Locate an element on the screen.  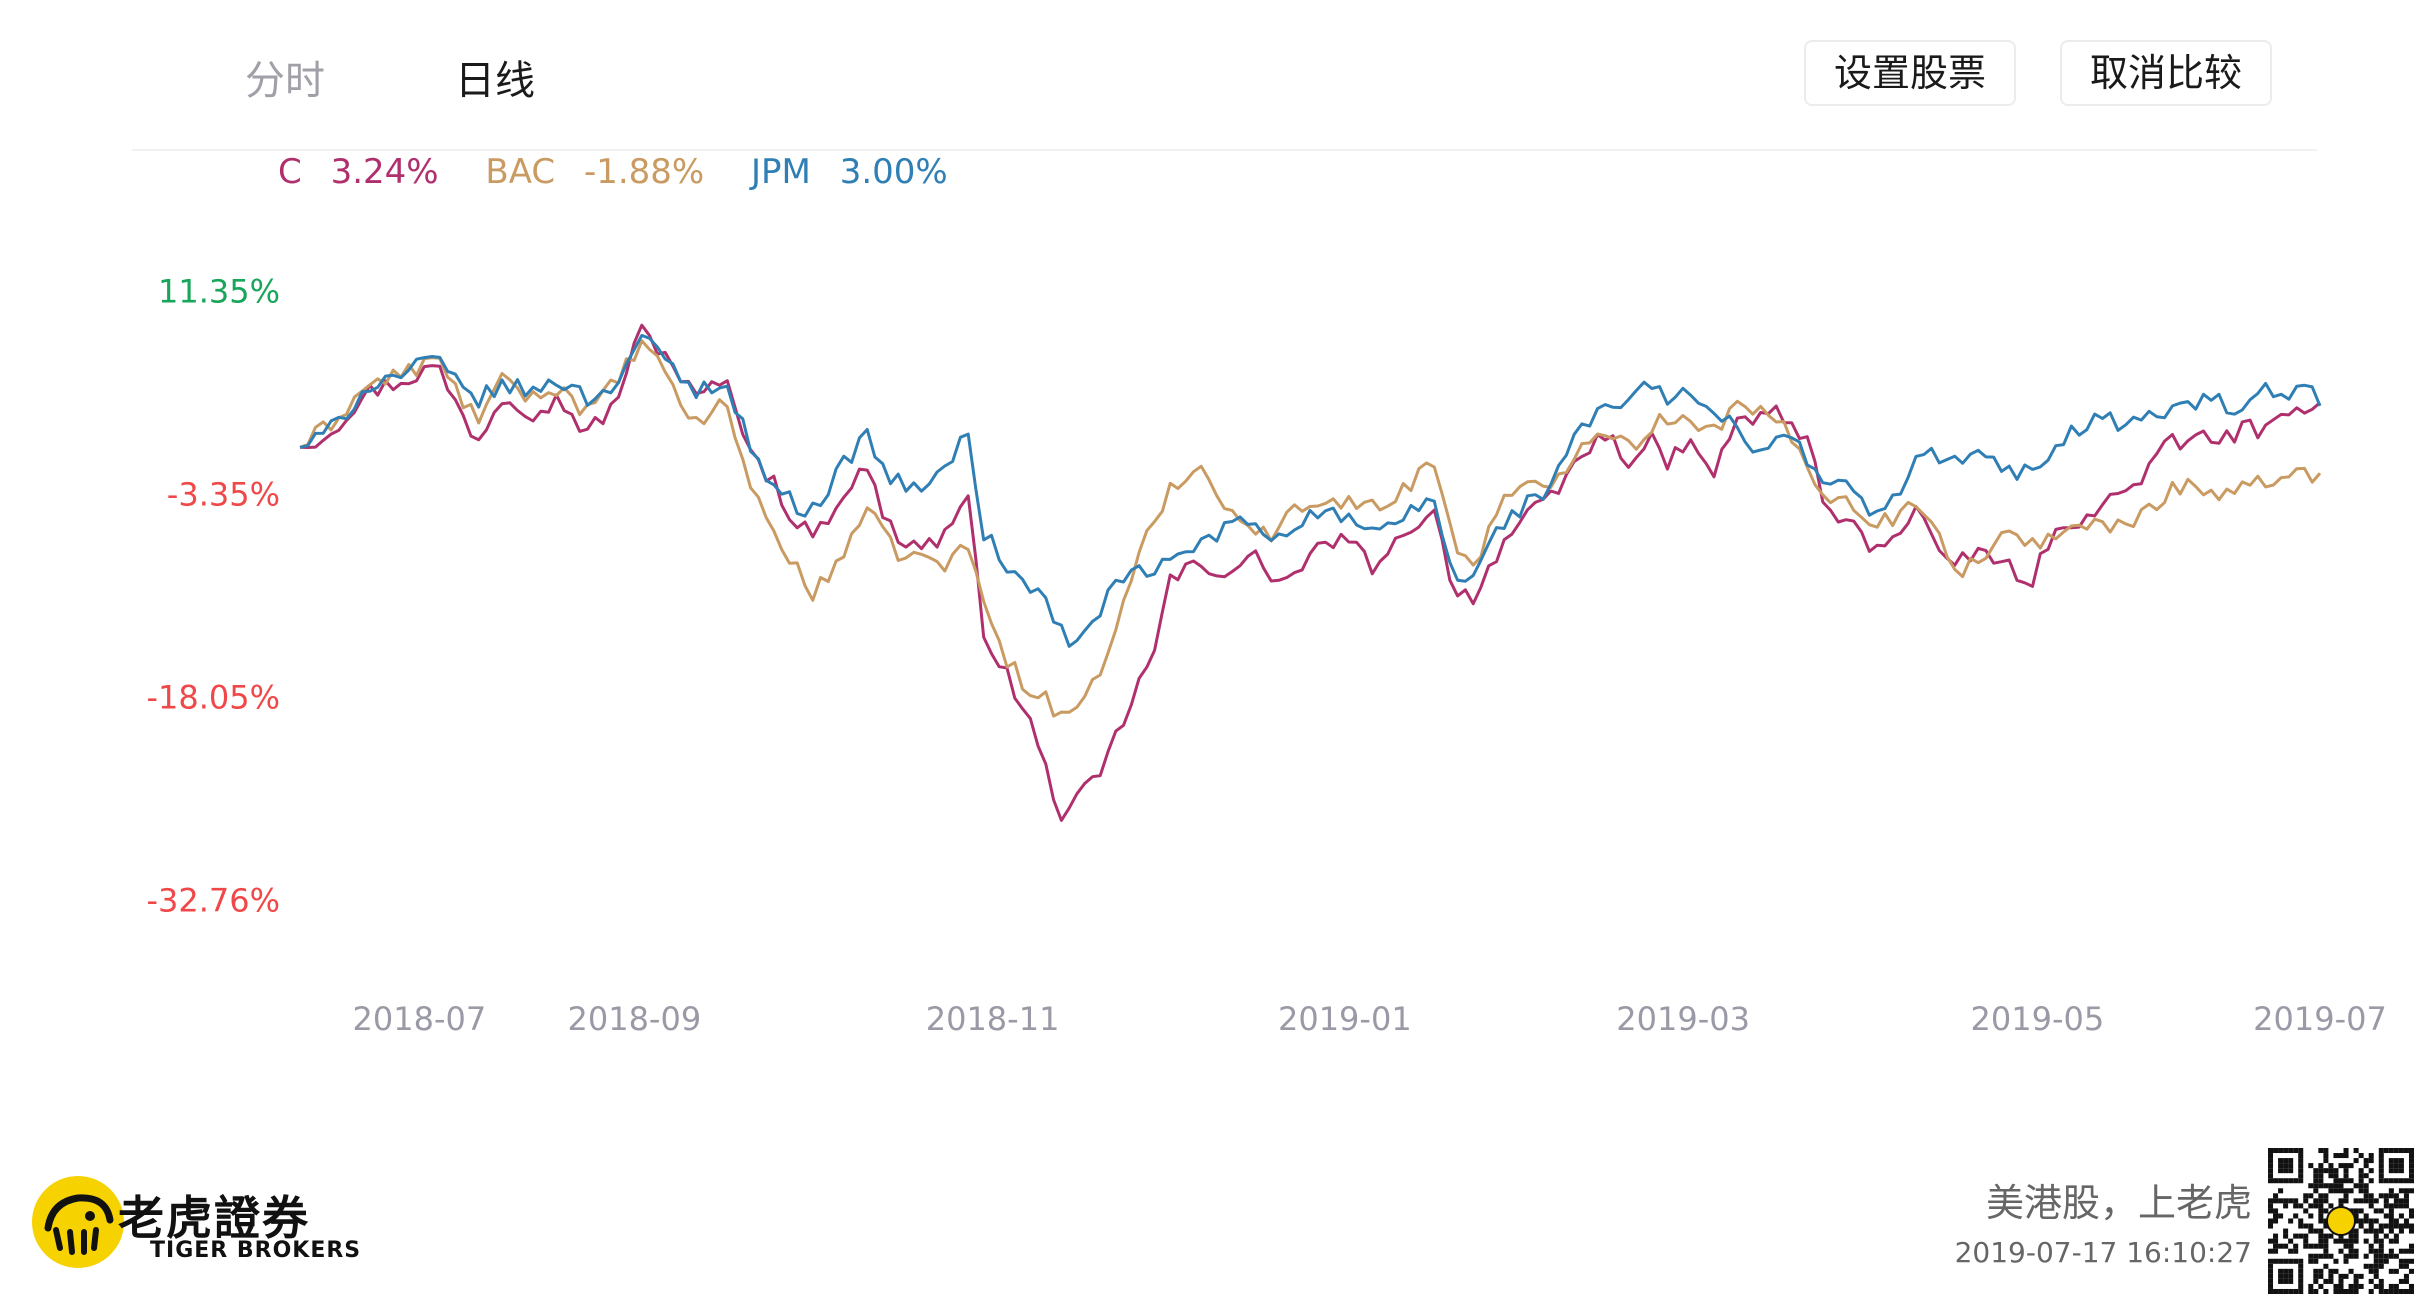
tab-intraday: 分时 is located at coordinates (285, 81).